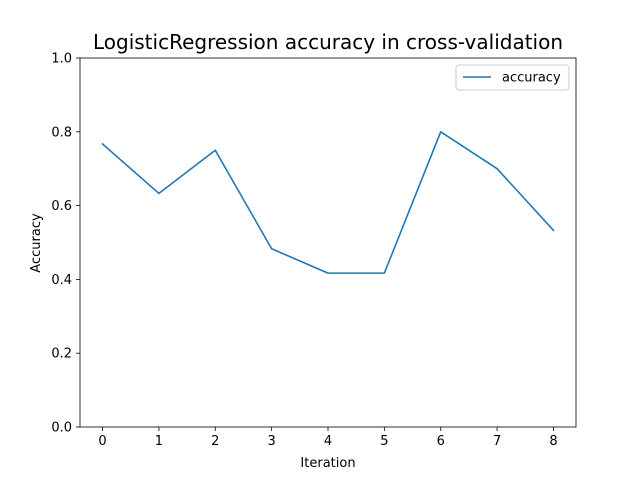  What do you see at coordinates (327, 463) in the screenshot?
I see `x-axis-label: Iteration` at bounding box center [327, 463].